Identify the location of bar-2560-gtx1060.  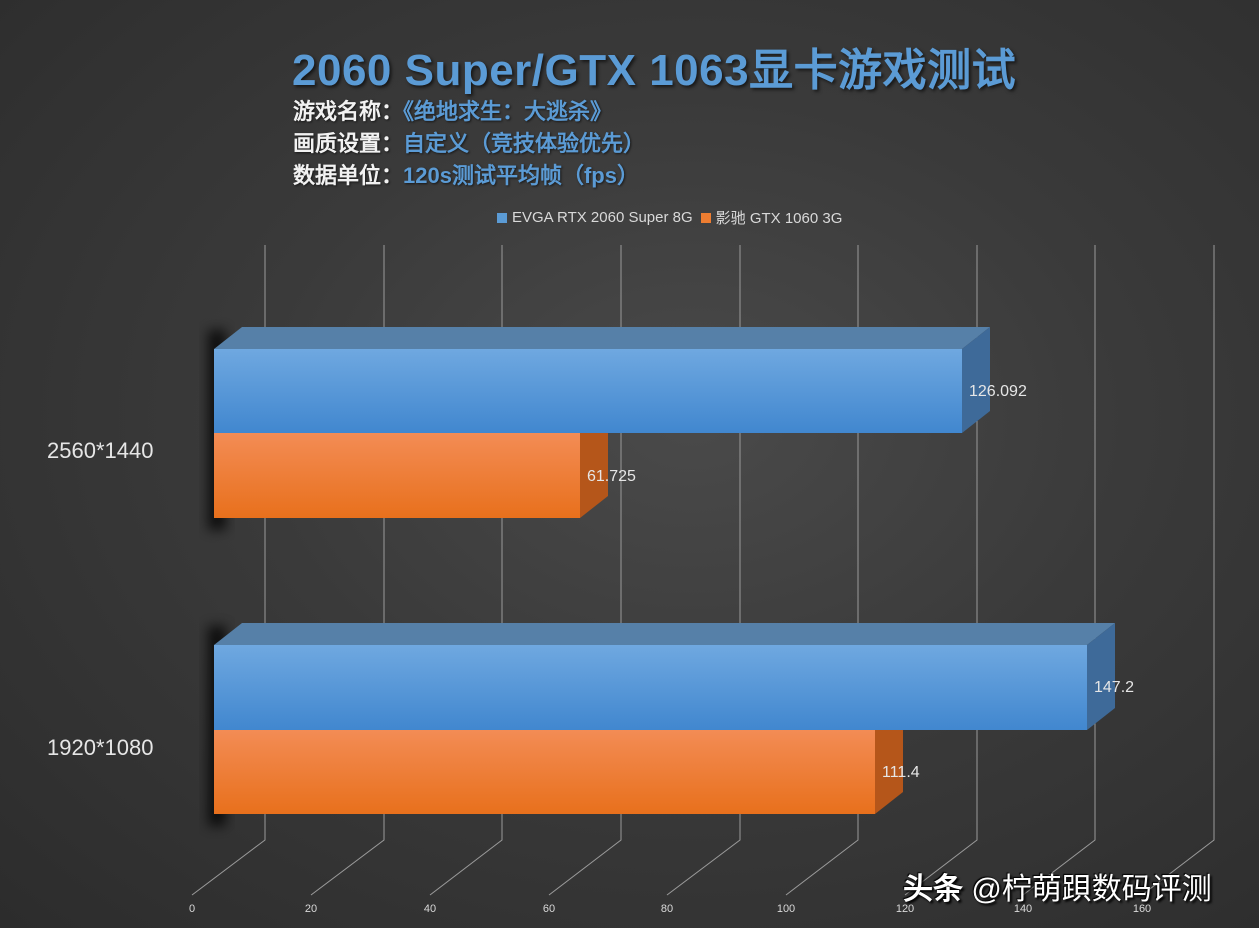
(411, 475).